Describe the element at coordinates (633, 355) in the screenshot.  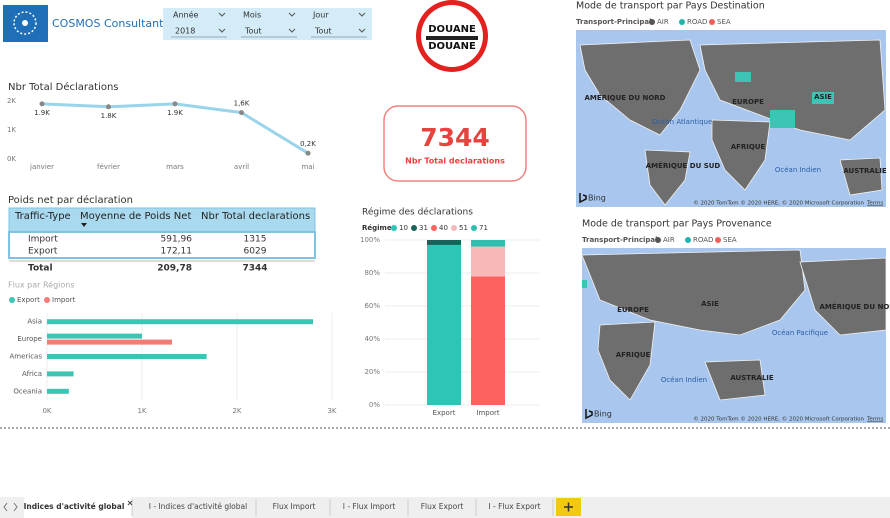
I see `map-label: AFRIQUE` at that location.